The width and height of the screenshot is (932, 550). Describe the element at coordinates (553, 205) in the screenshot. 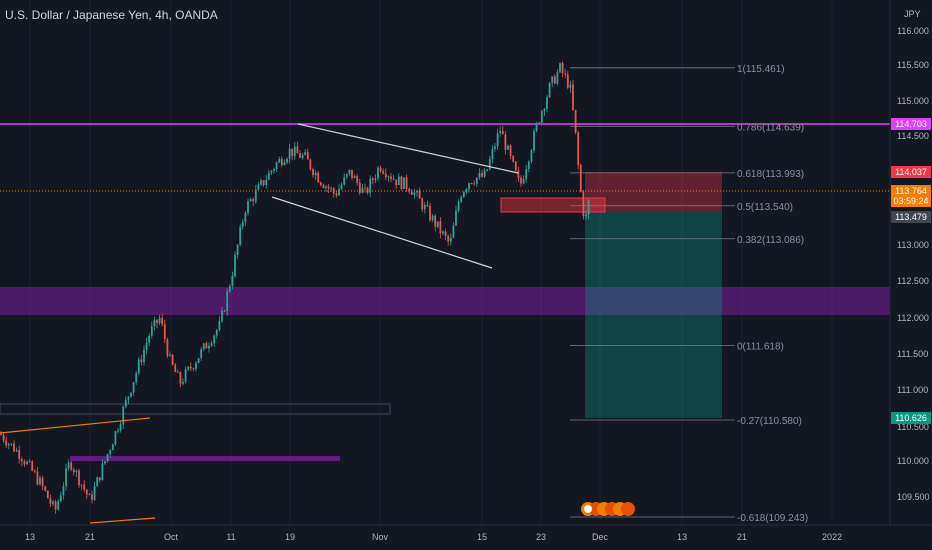

I see `order-block` at that location.